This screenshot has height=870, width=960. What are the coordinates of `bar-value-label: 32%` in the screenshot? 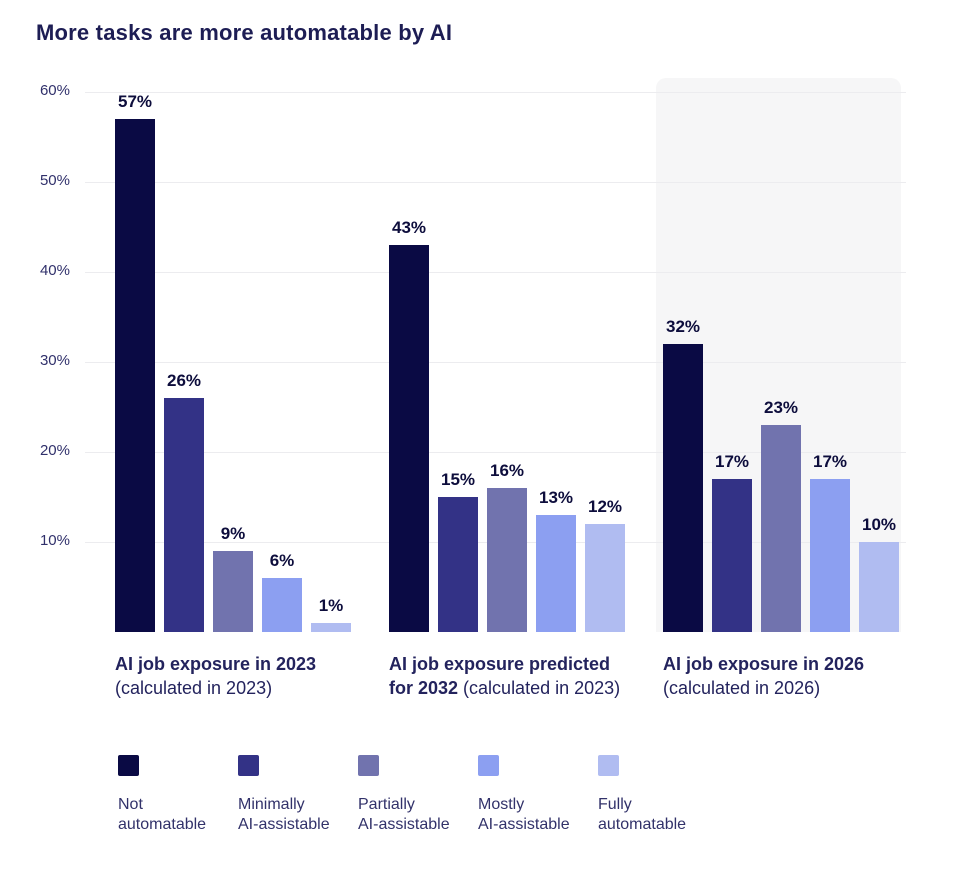 It's located at (683, 326).